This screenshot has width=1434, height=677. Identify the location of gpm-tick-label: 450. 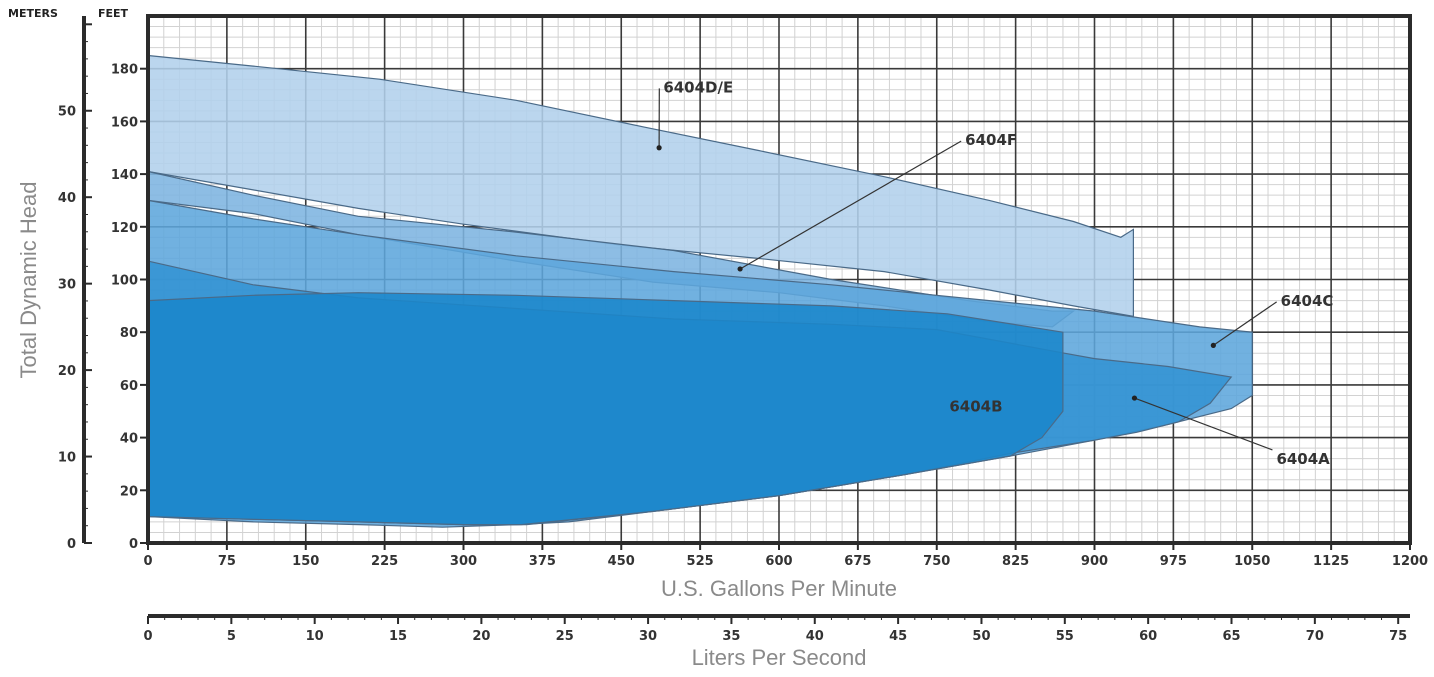
(621, 561).